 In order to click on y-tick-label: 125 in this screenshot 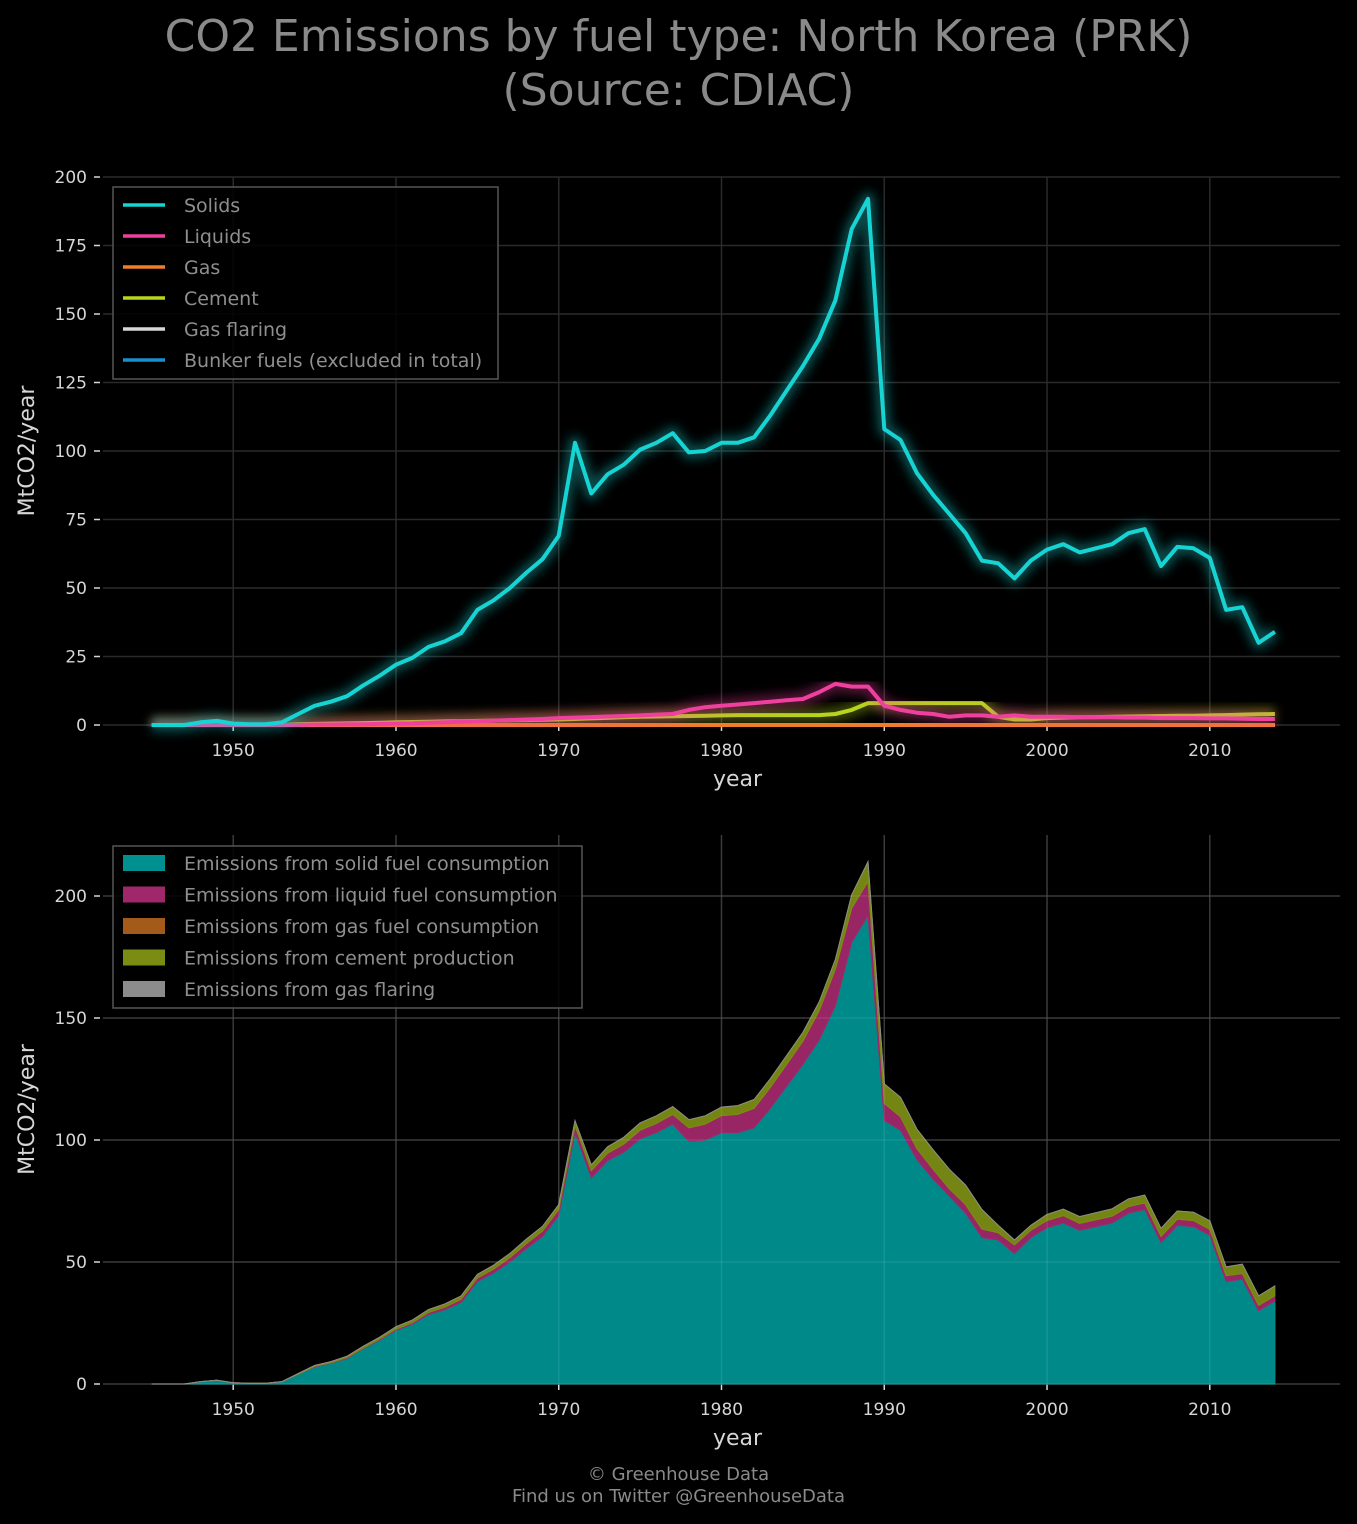, I will do `click(71, 384)`.